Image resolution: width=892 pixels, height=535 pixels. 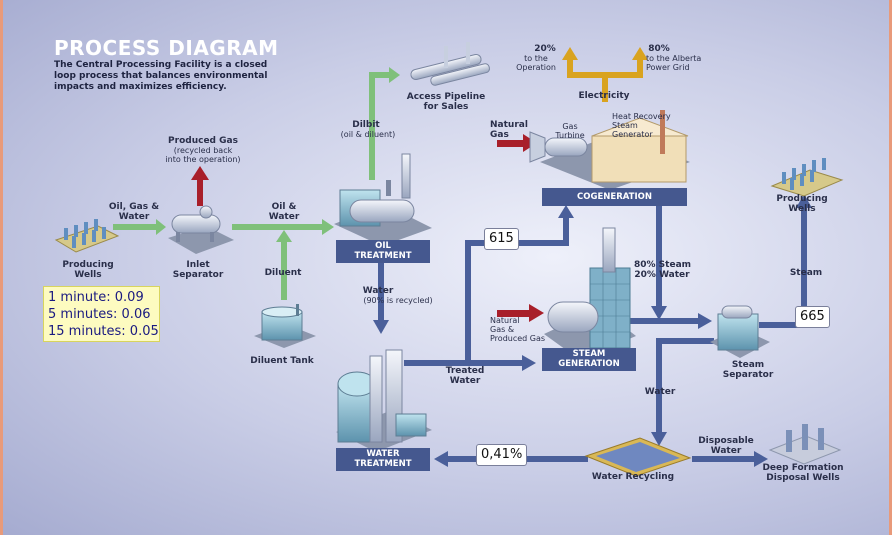 I want to click on label-water-right: Water, so click(x=660, y=392).